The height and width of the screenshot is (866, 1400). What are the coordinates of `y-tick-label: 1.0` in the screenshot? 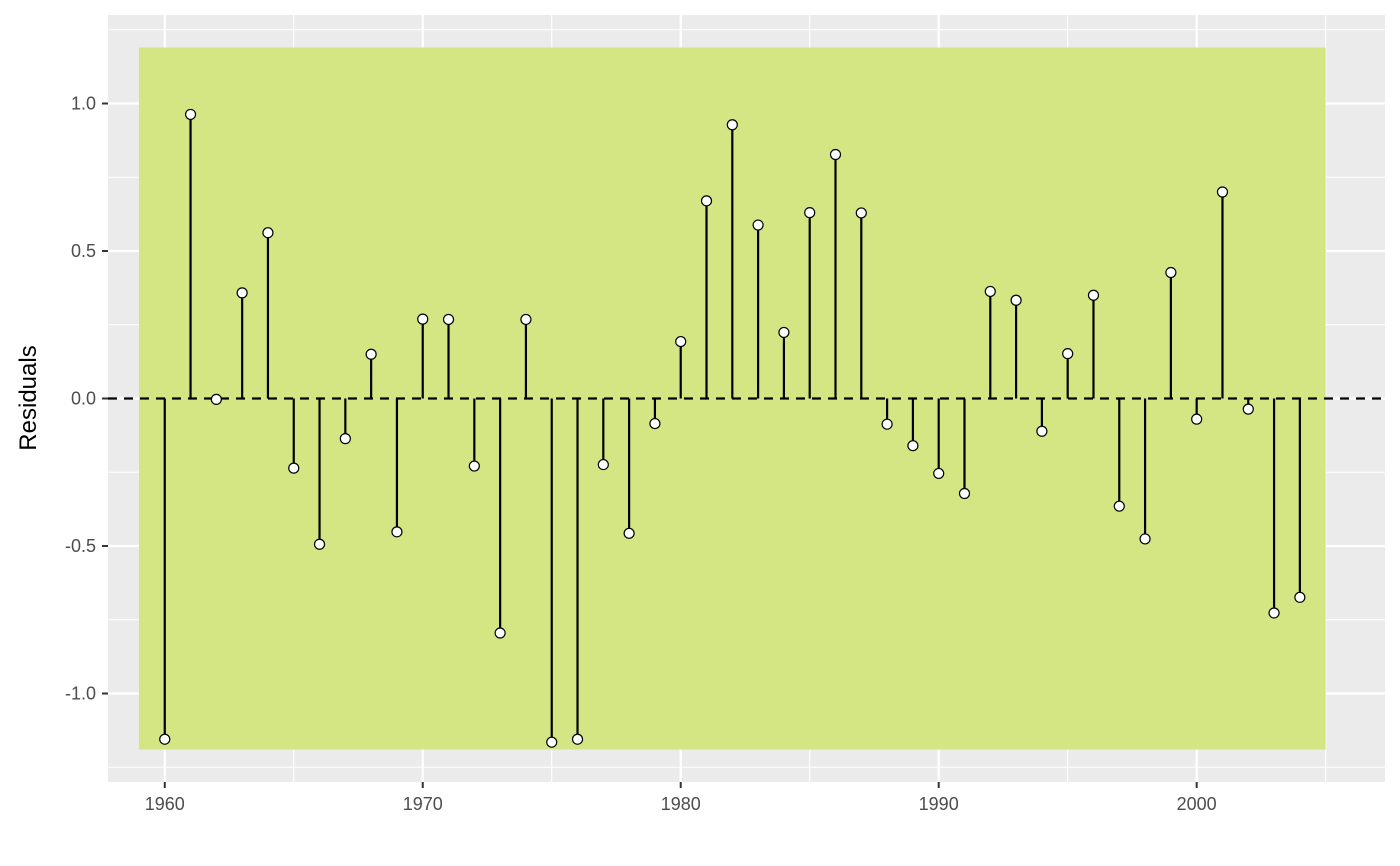 It's located at (83, 104).